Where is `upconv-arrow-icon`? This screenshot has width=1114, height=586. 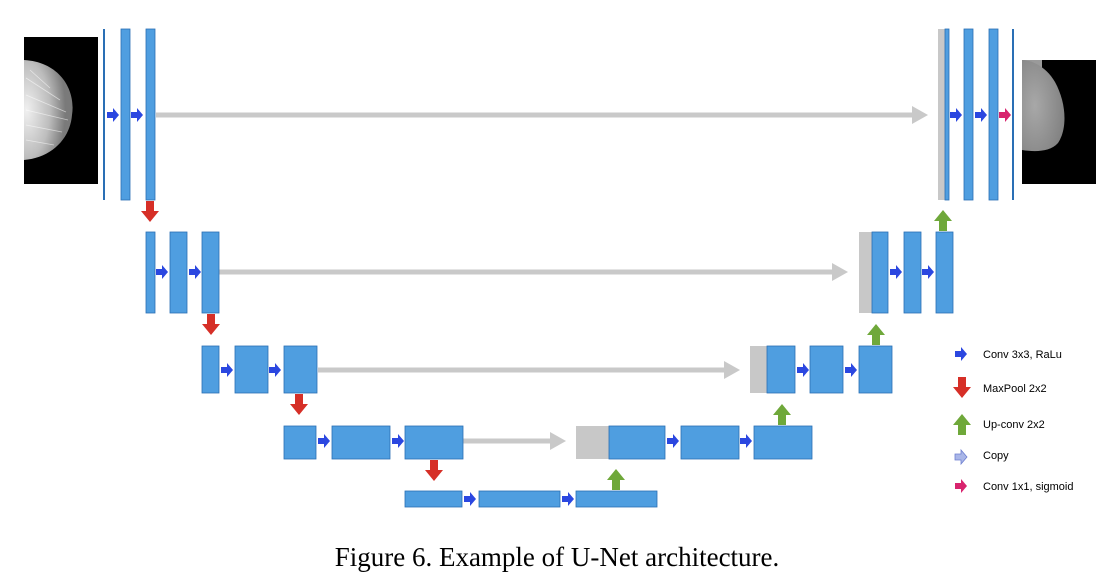
upconv-arrow-icon is located at coordinates (962, 424).